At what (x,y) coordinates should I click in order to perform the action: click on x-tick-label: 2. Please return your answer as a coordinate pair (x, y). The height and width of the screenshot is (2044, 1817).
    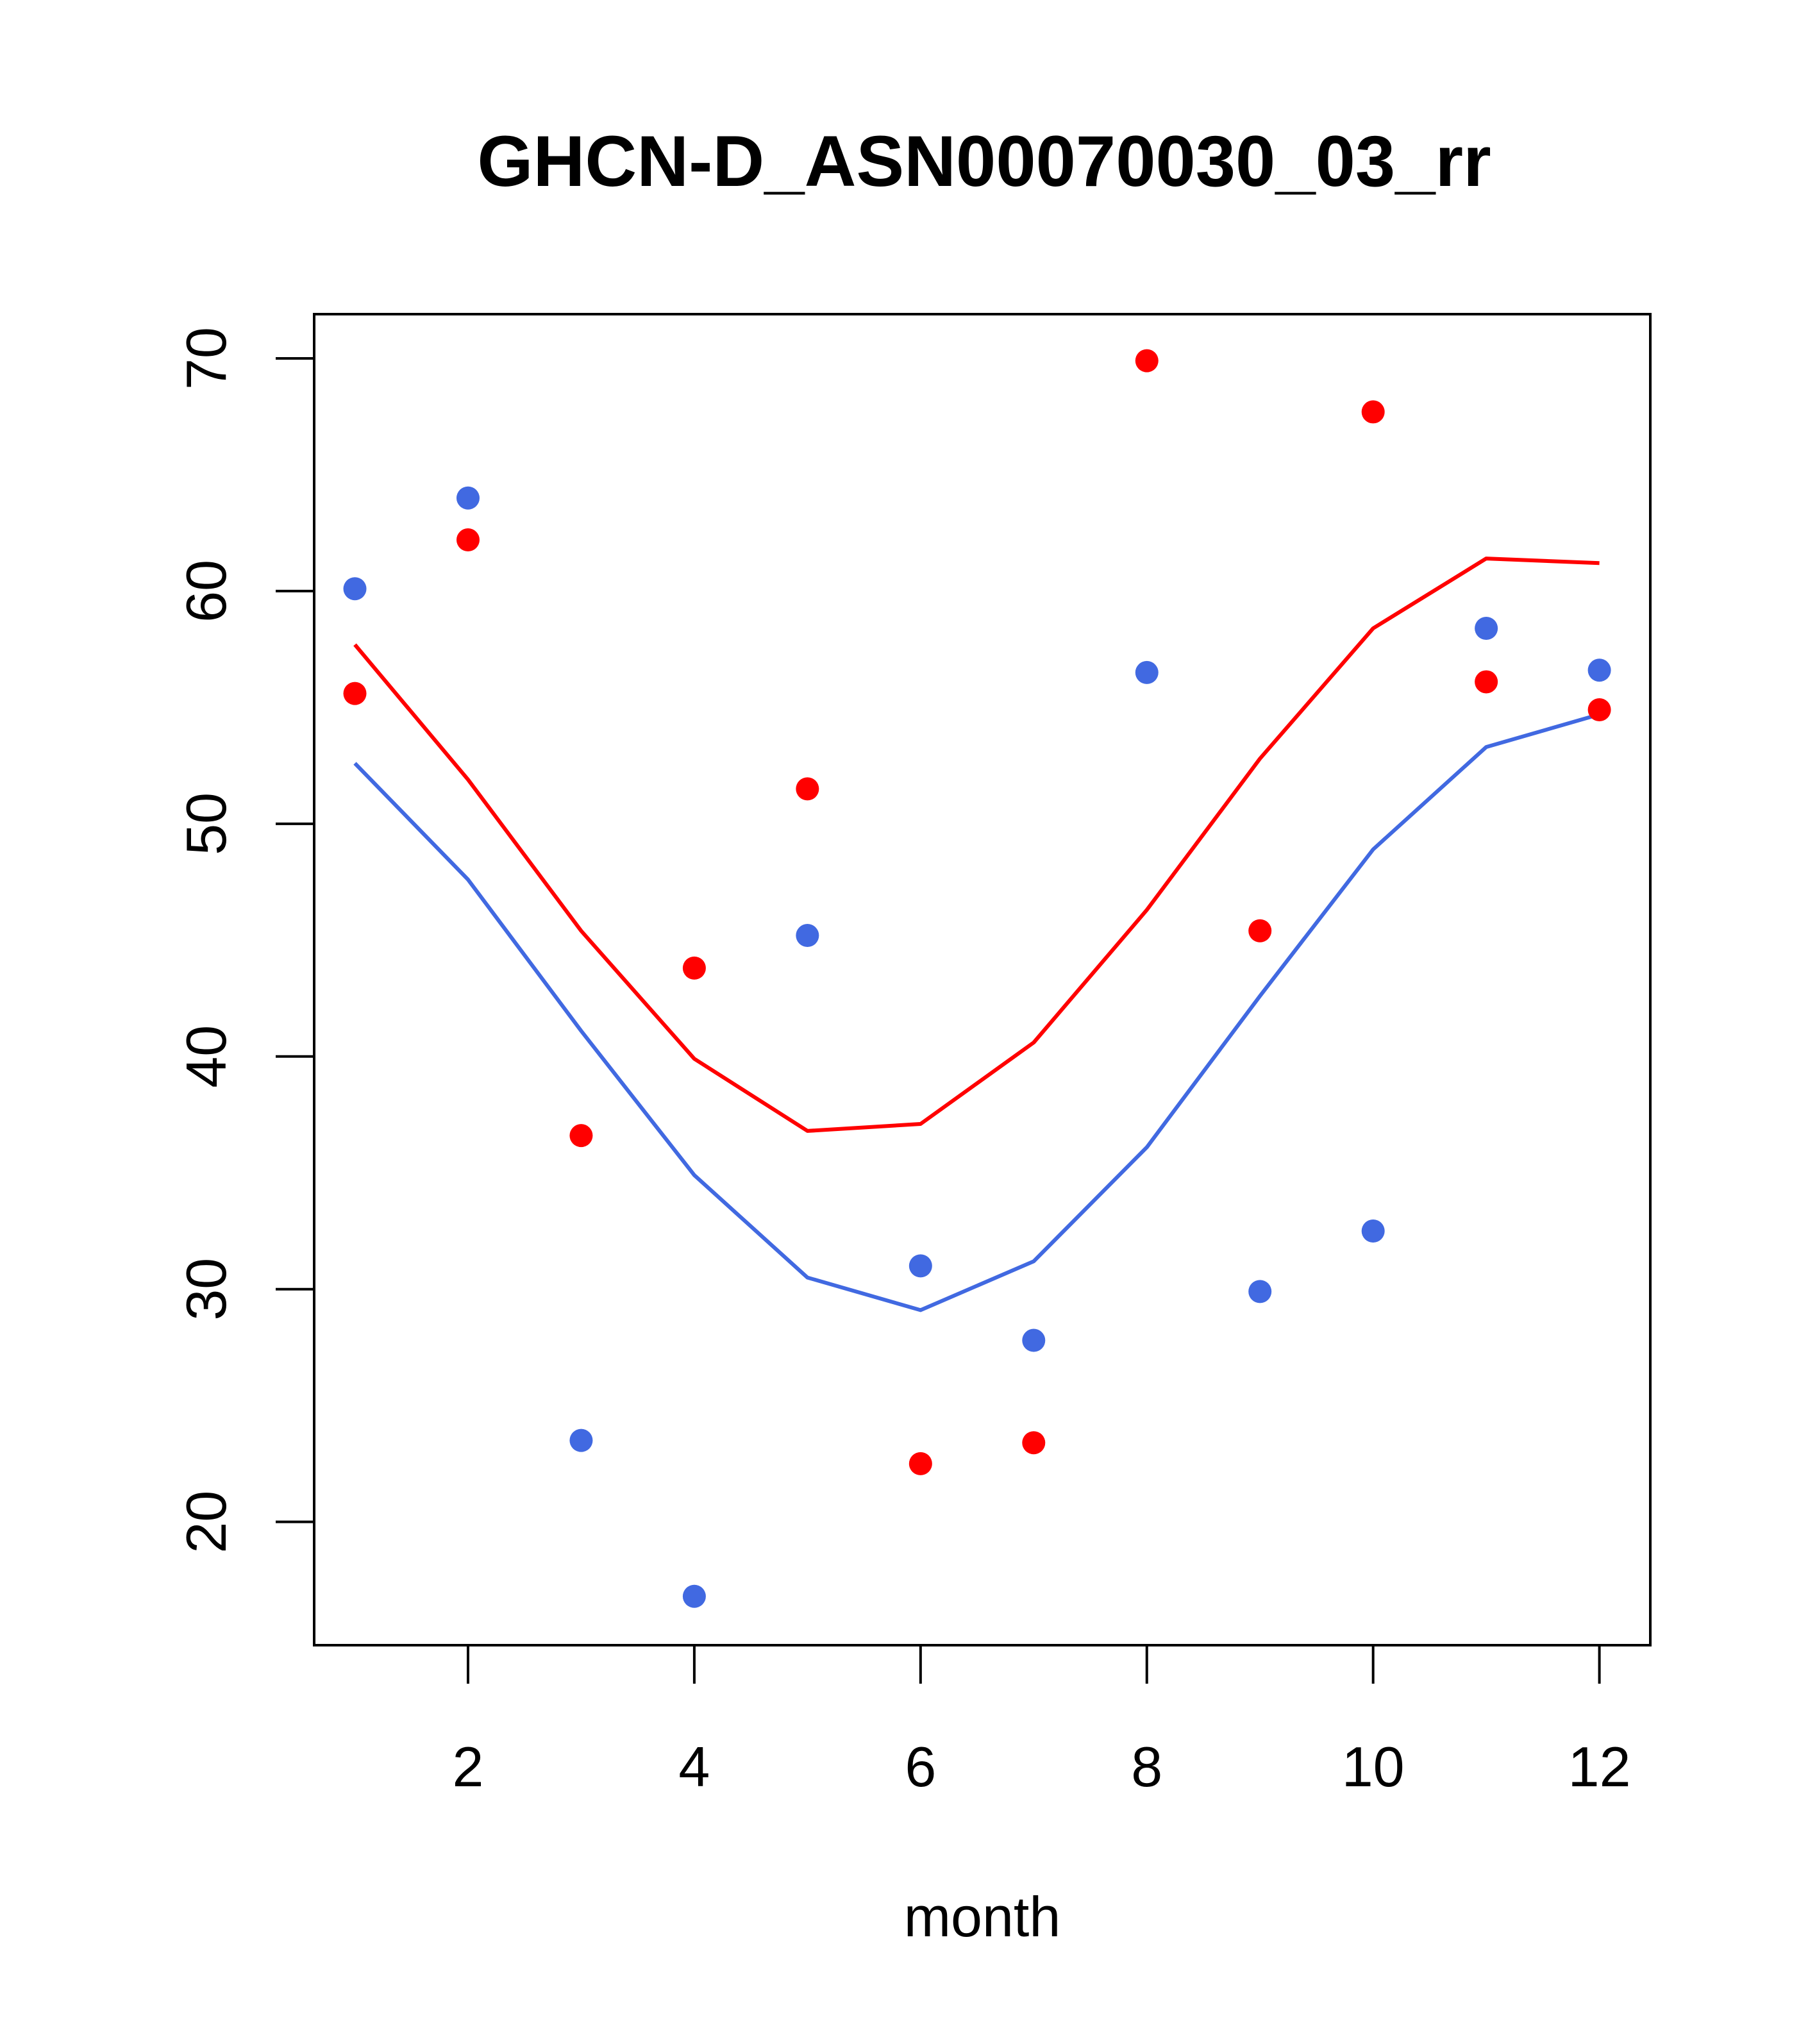
    Looking at the image, I should click on (468, 1766).